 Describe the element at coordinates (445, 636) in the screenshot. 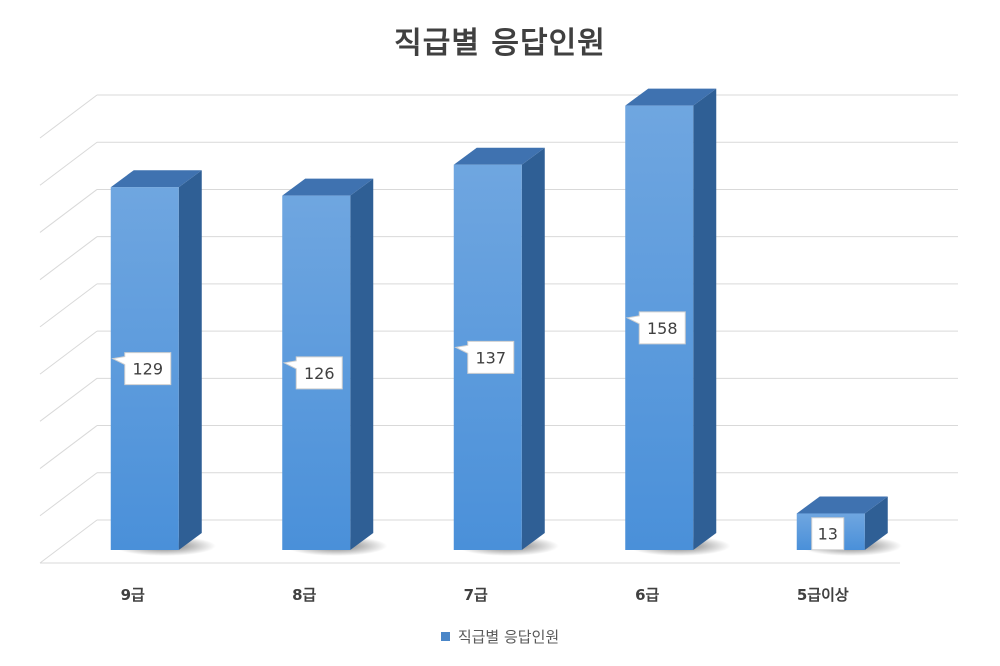

I see `legend-swatch` at that location.